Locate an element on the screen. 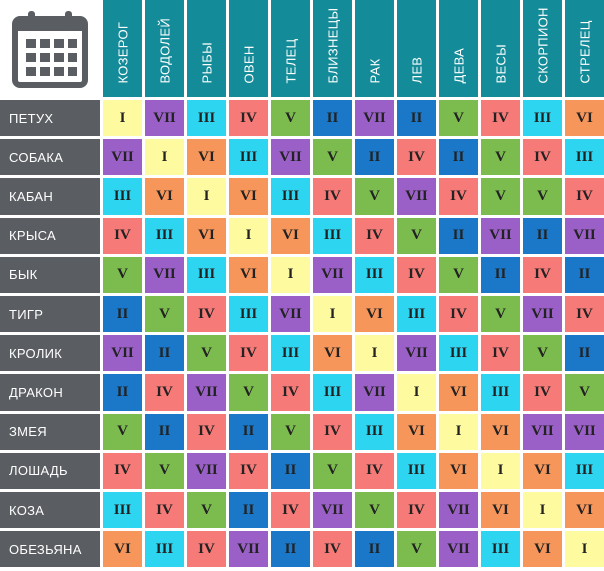 Image resolution: width=604 pixels, height=571 pixels. column-header: БЛИЗНЕЦЫ is located at coordinates (332, 48).